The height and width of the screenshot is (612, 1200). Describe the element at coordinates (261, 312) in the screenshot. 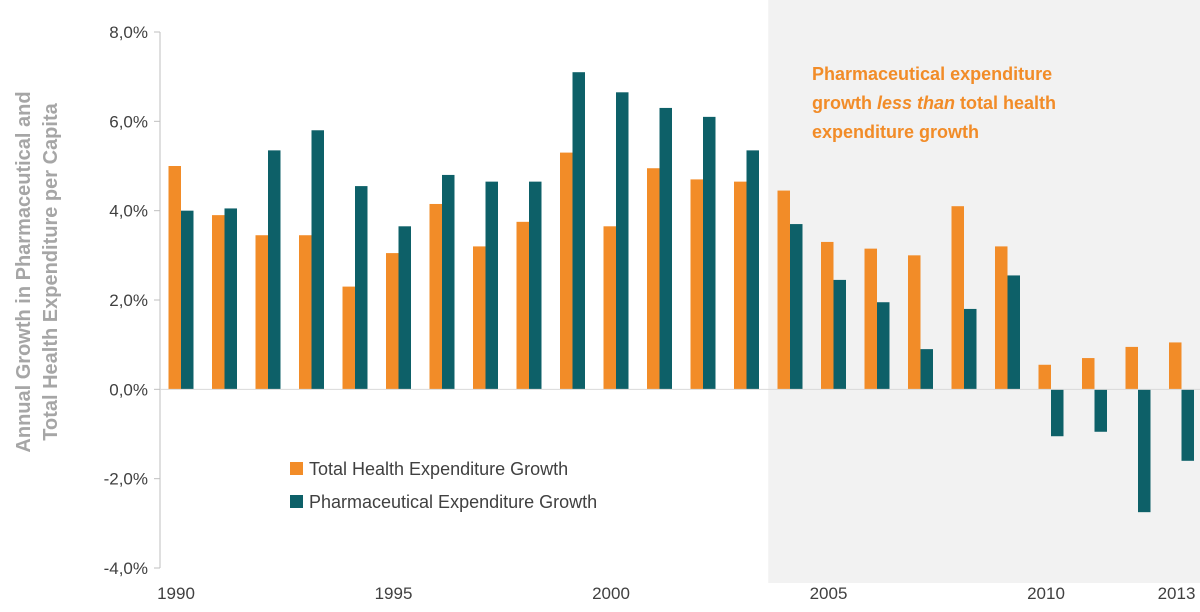

I see `bar-total-health-1992` at that location.